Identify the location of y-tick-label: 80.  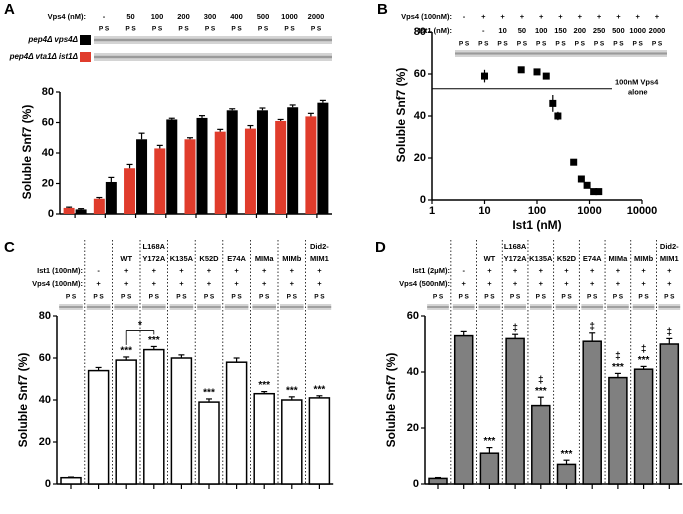
(45, 316).